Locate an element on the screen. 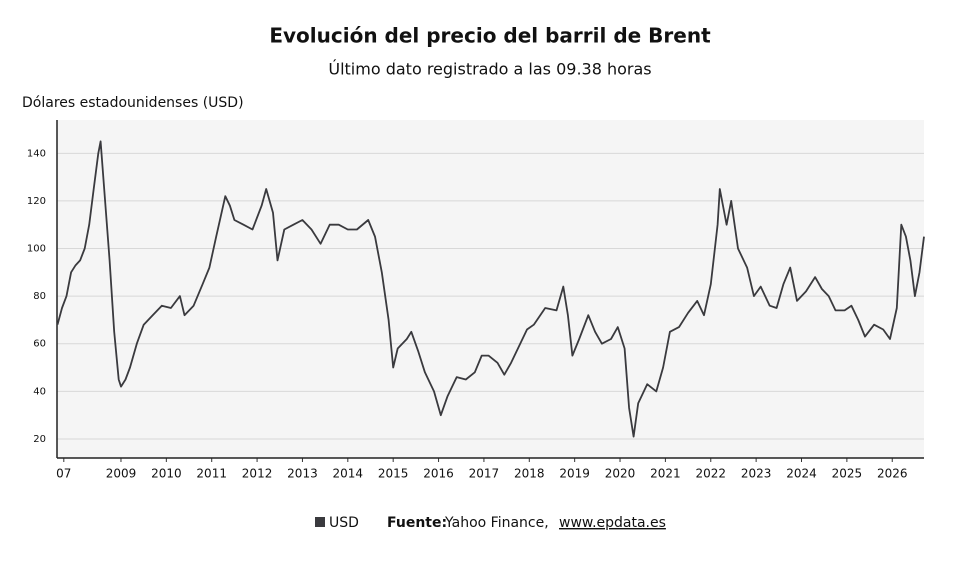 The height and width of the screenshot is (566, 980). y-axis-label: Dólares estadounidenses (USD) is located at coordinates (133, 103).